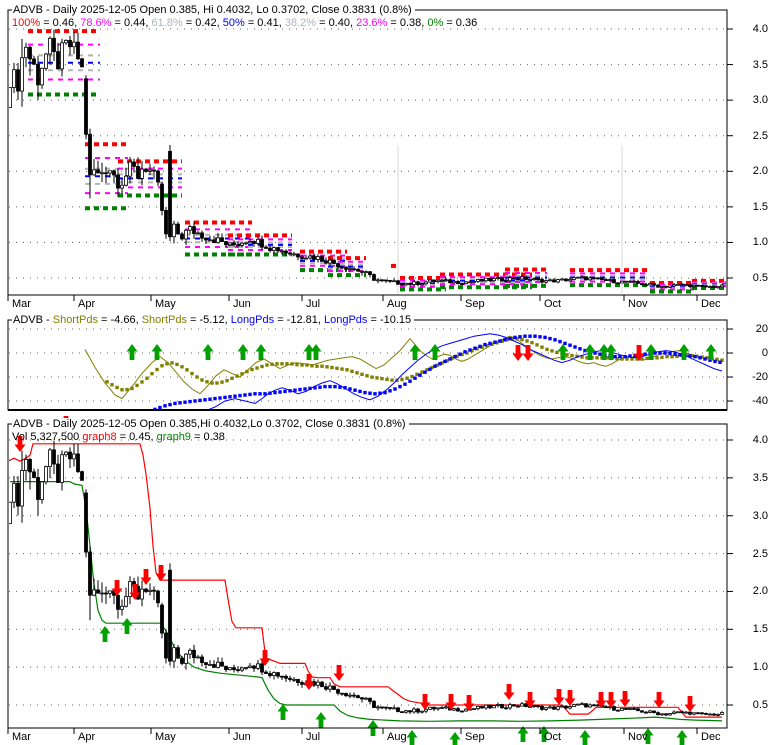 The width and height of the screenshot is (780, 745). I want to click on top-y-axis-label: 2.0, so click(760, 171).